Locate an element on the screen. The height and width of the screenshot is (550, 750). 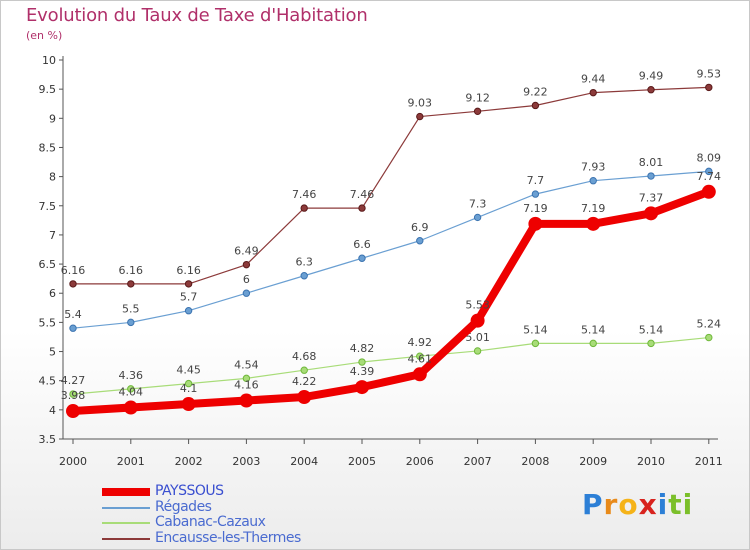
legend-label: Régades is located at coordinates (183, 507).